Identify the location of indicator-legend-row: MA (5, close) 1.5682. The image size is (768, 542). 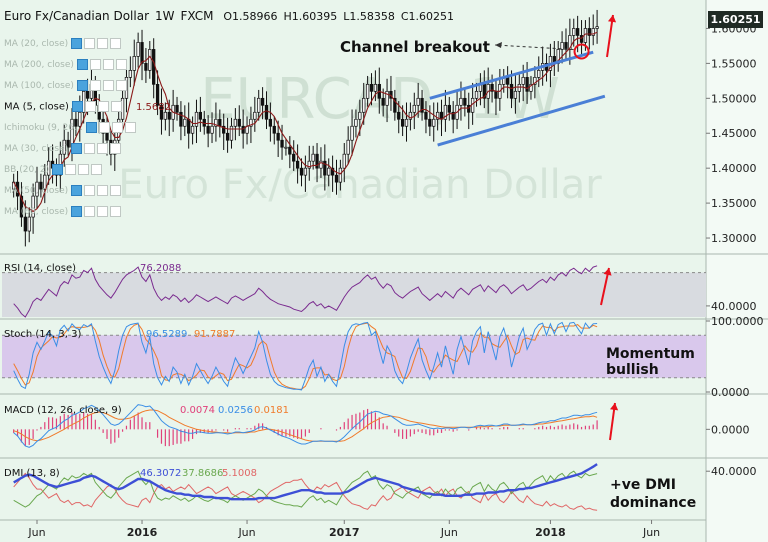
(87, 107).